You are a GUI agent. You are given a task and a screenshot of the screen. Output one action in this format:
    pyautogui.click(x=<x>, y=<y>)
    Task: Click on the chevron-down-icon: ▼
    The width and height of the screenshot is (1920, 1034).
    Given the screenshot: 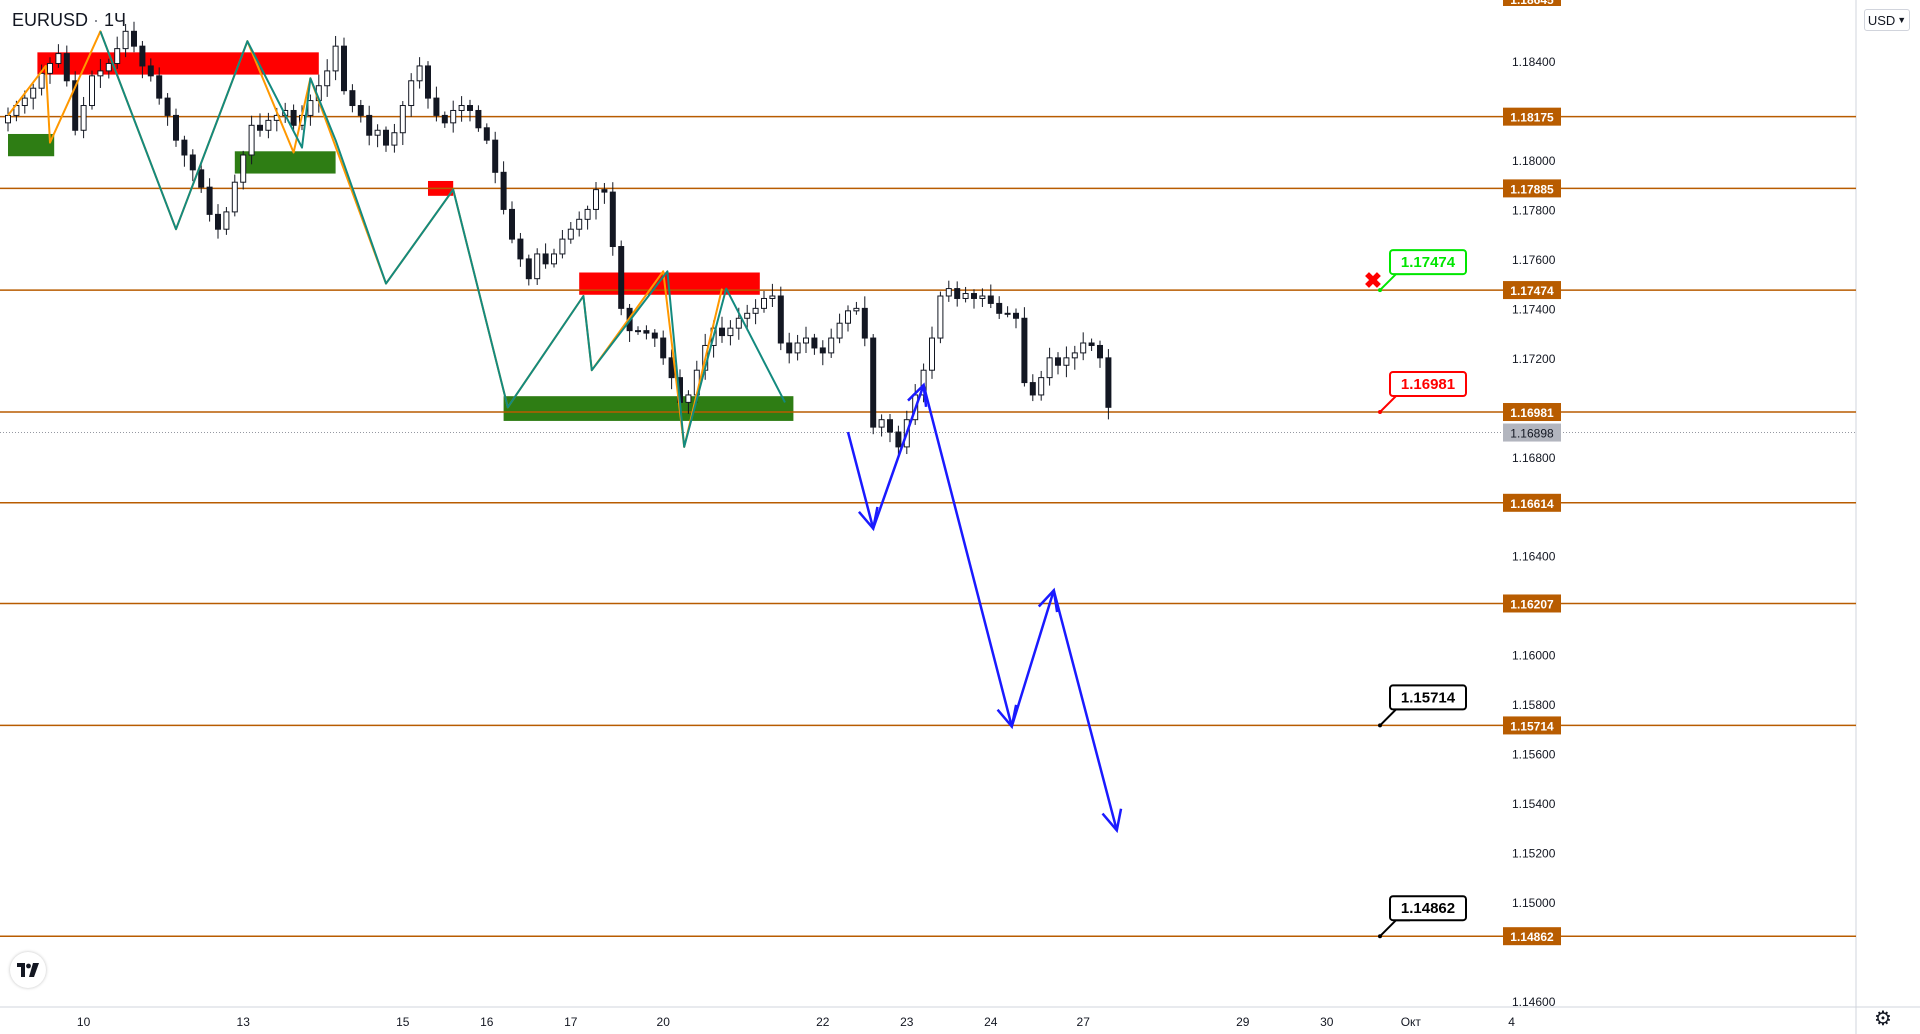 What is the action you would take?
    pyautogui.click(x=1902, y=20)
    